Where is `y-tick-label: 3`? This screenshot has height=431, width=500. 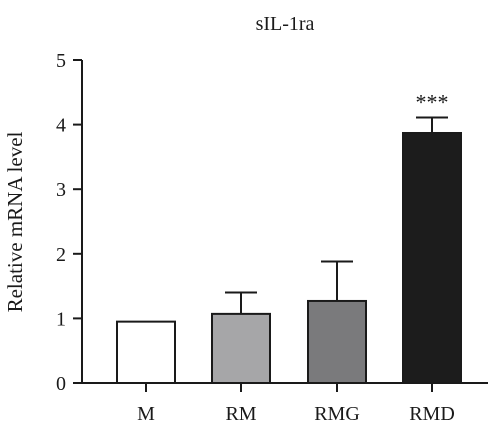 y-tick-label: 3 is located at coordinates (61, 190).